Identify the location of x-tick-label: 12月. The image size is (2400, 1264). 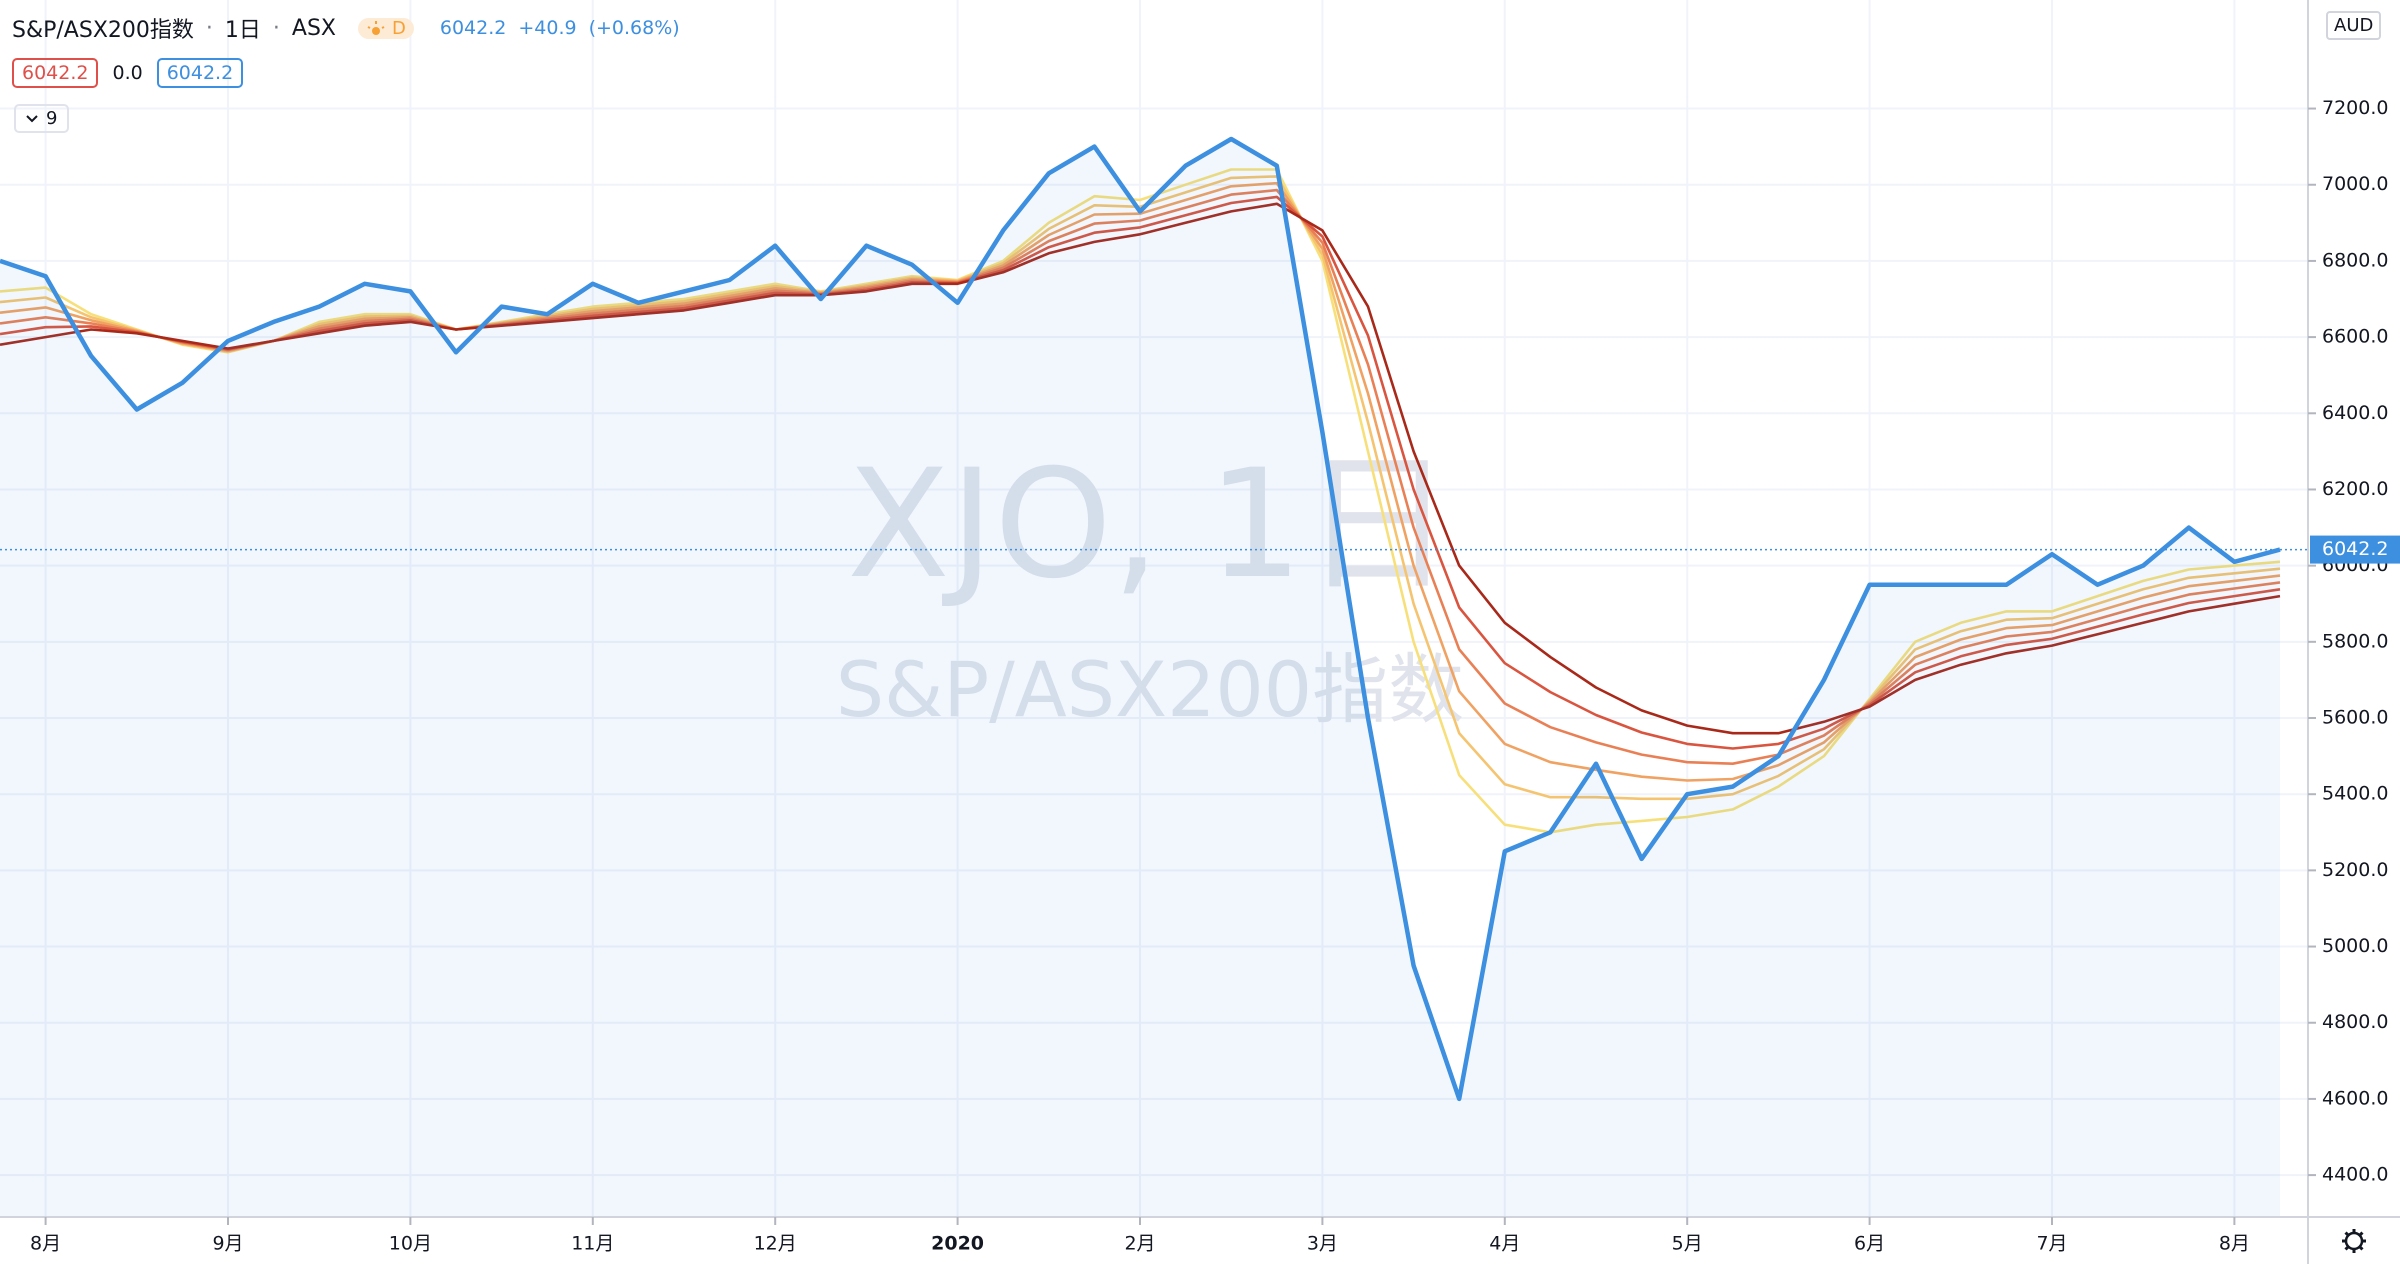
(775, 1244).